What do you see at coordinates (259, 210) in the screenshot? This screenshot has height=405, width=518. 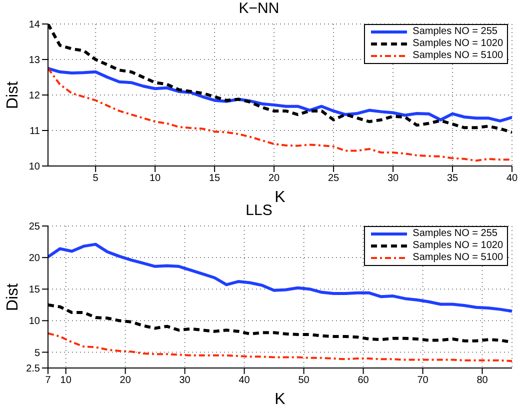 I see `chart-title: LLS` at bounding box center [259, 210].